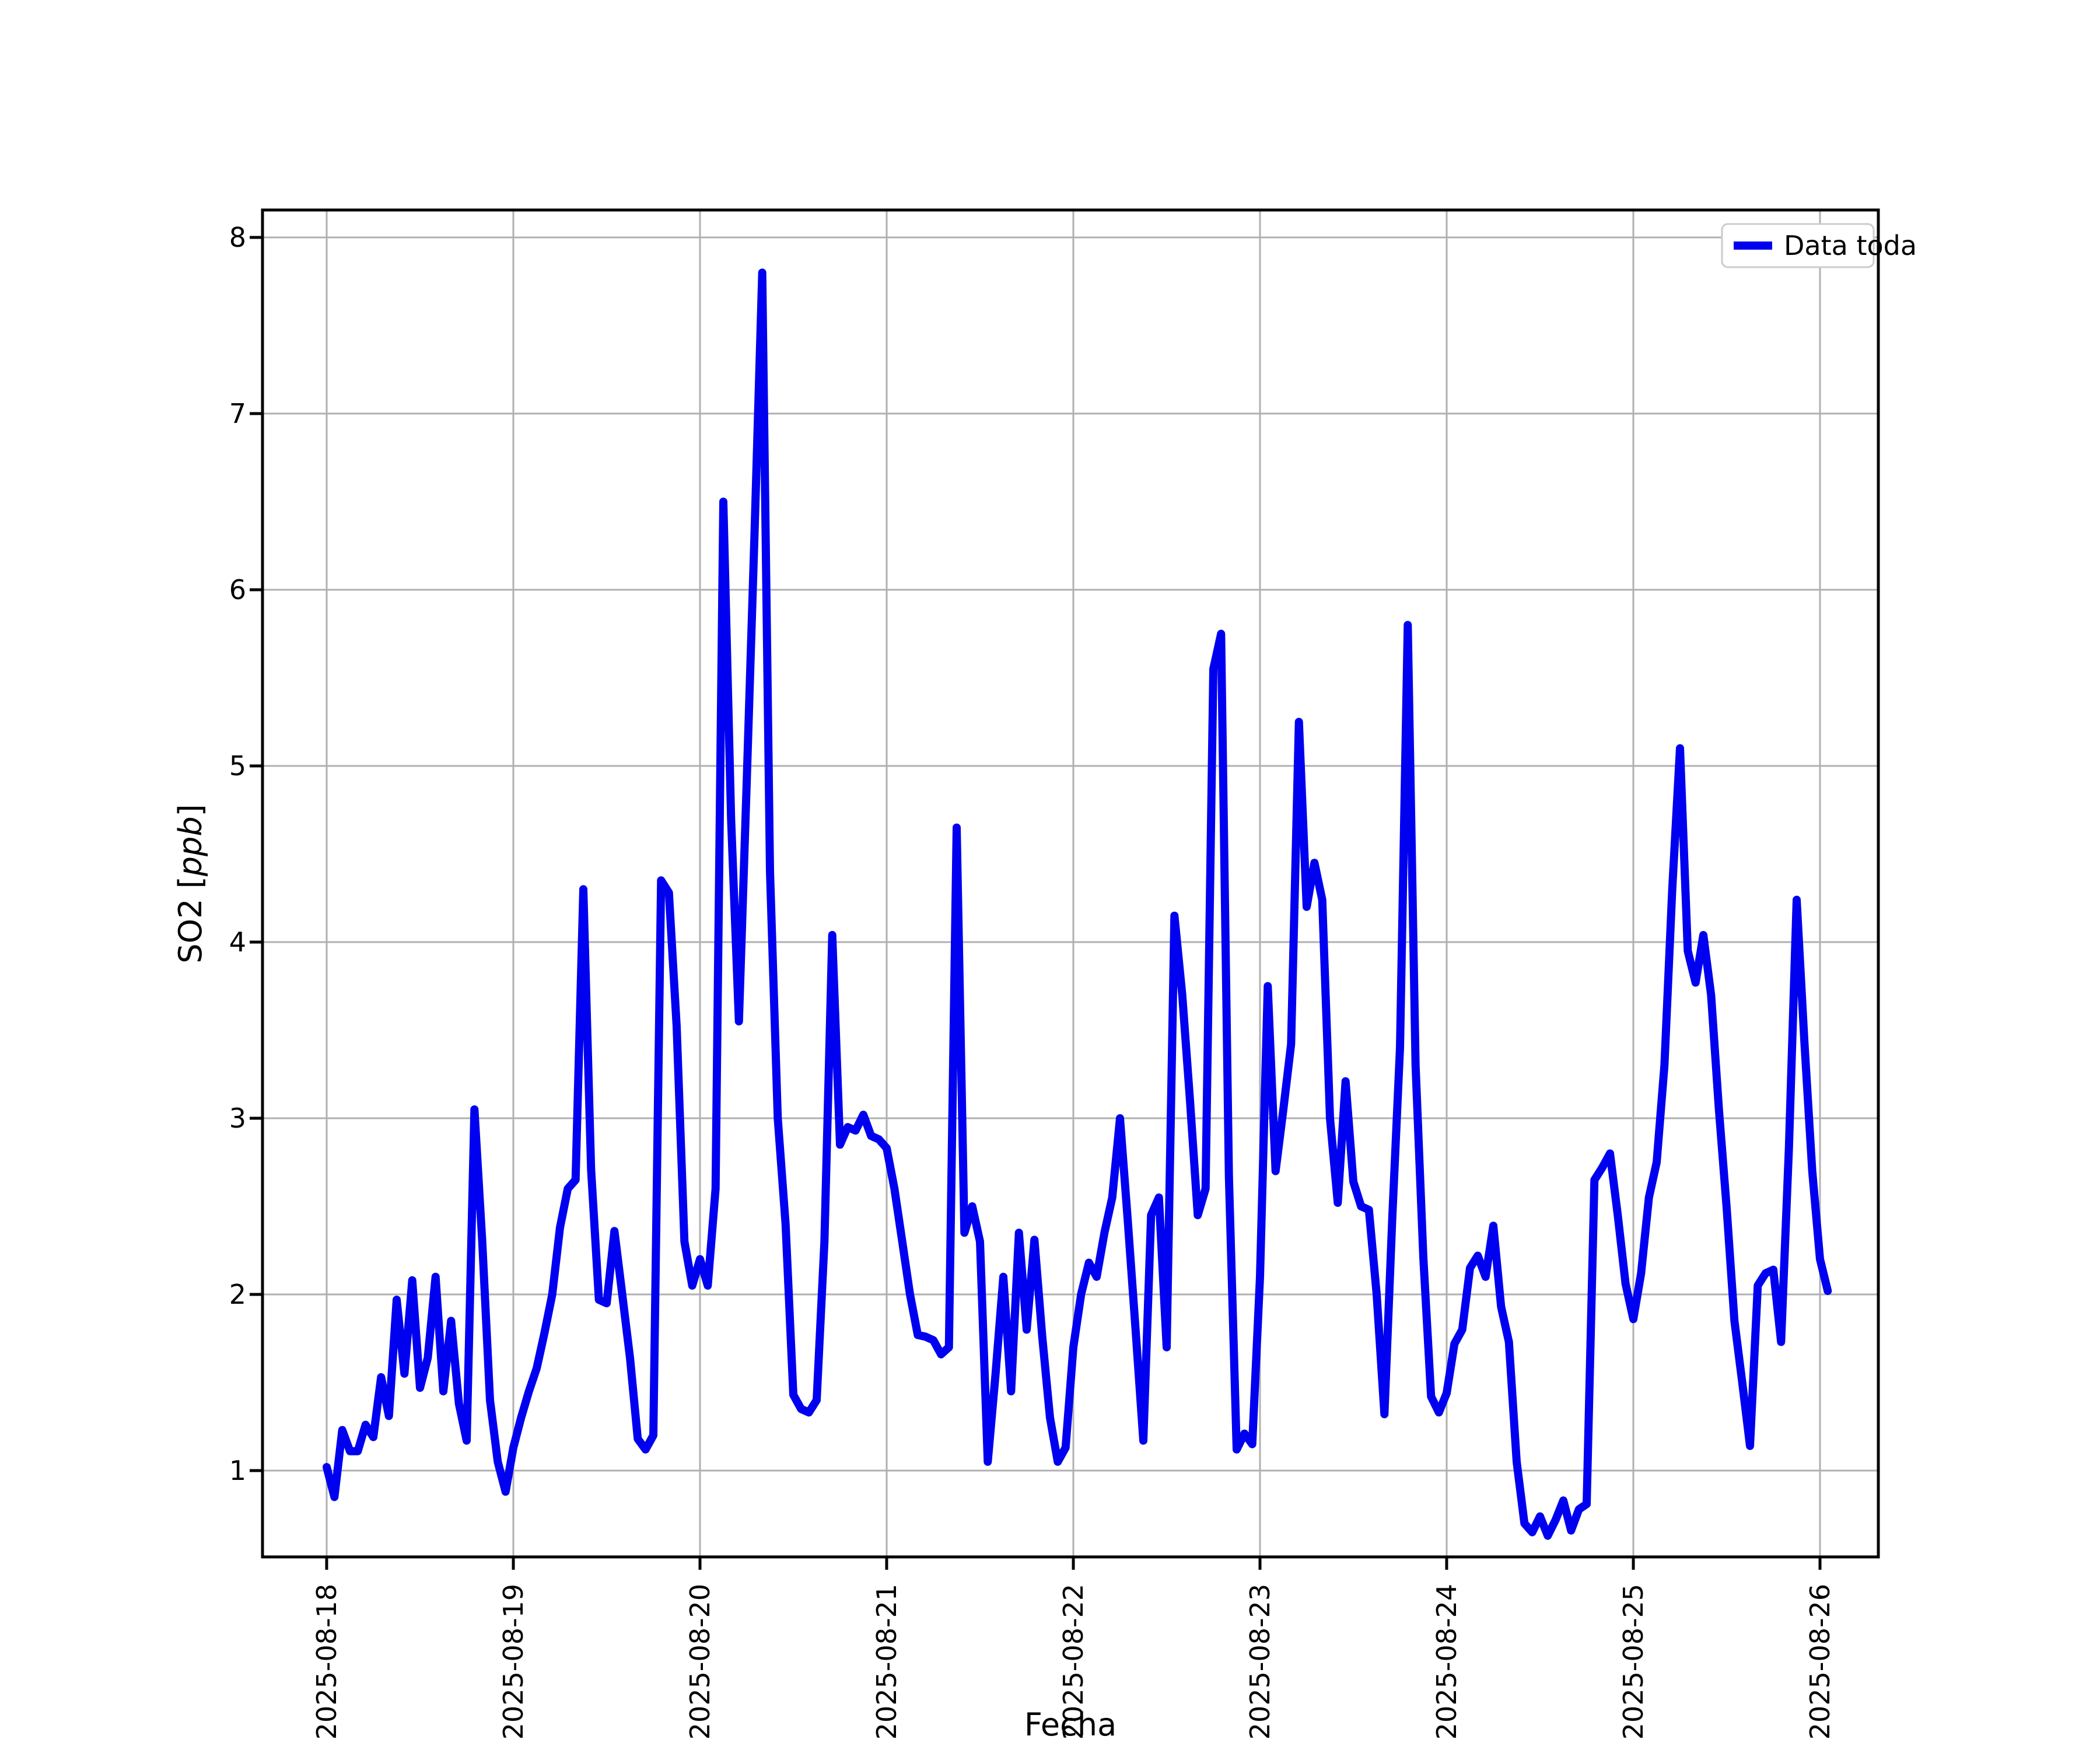 This screenshot has width=2100, height=1750. I want to click on y-tick-label: 8, so click(237, 237).